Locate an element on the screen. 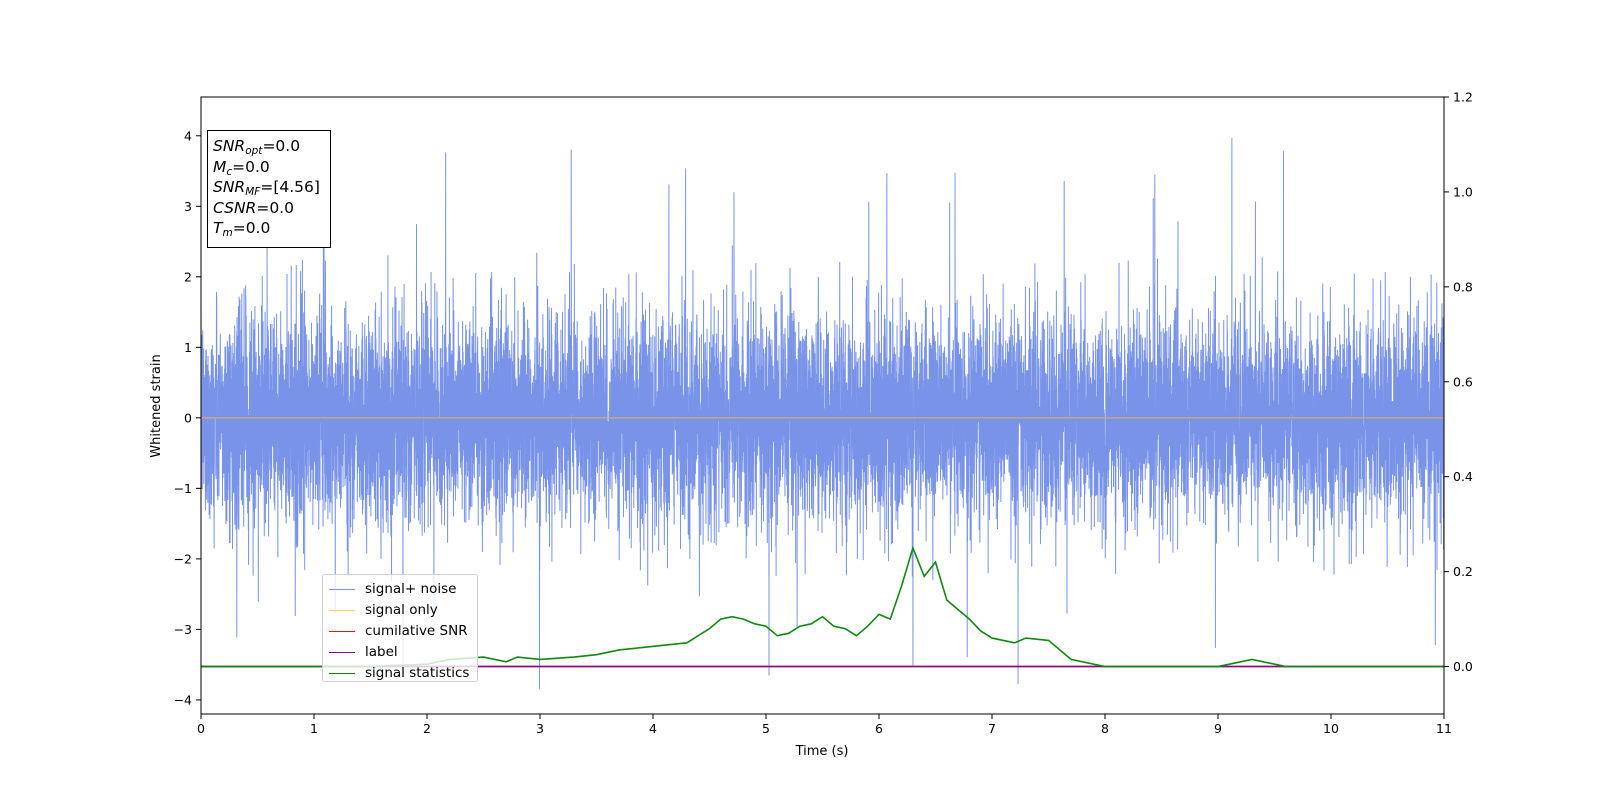 This screenshot has width=1600, height=800. y-tick-label: 0 is located at coordinates (188, 417).